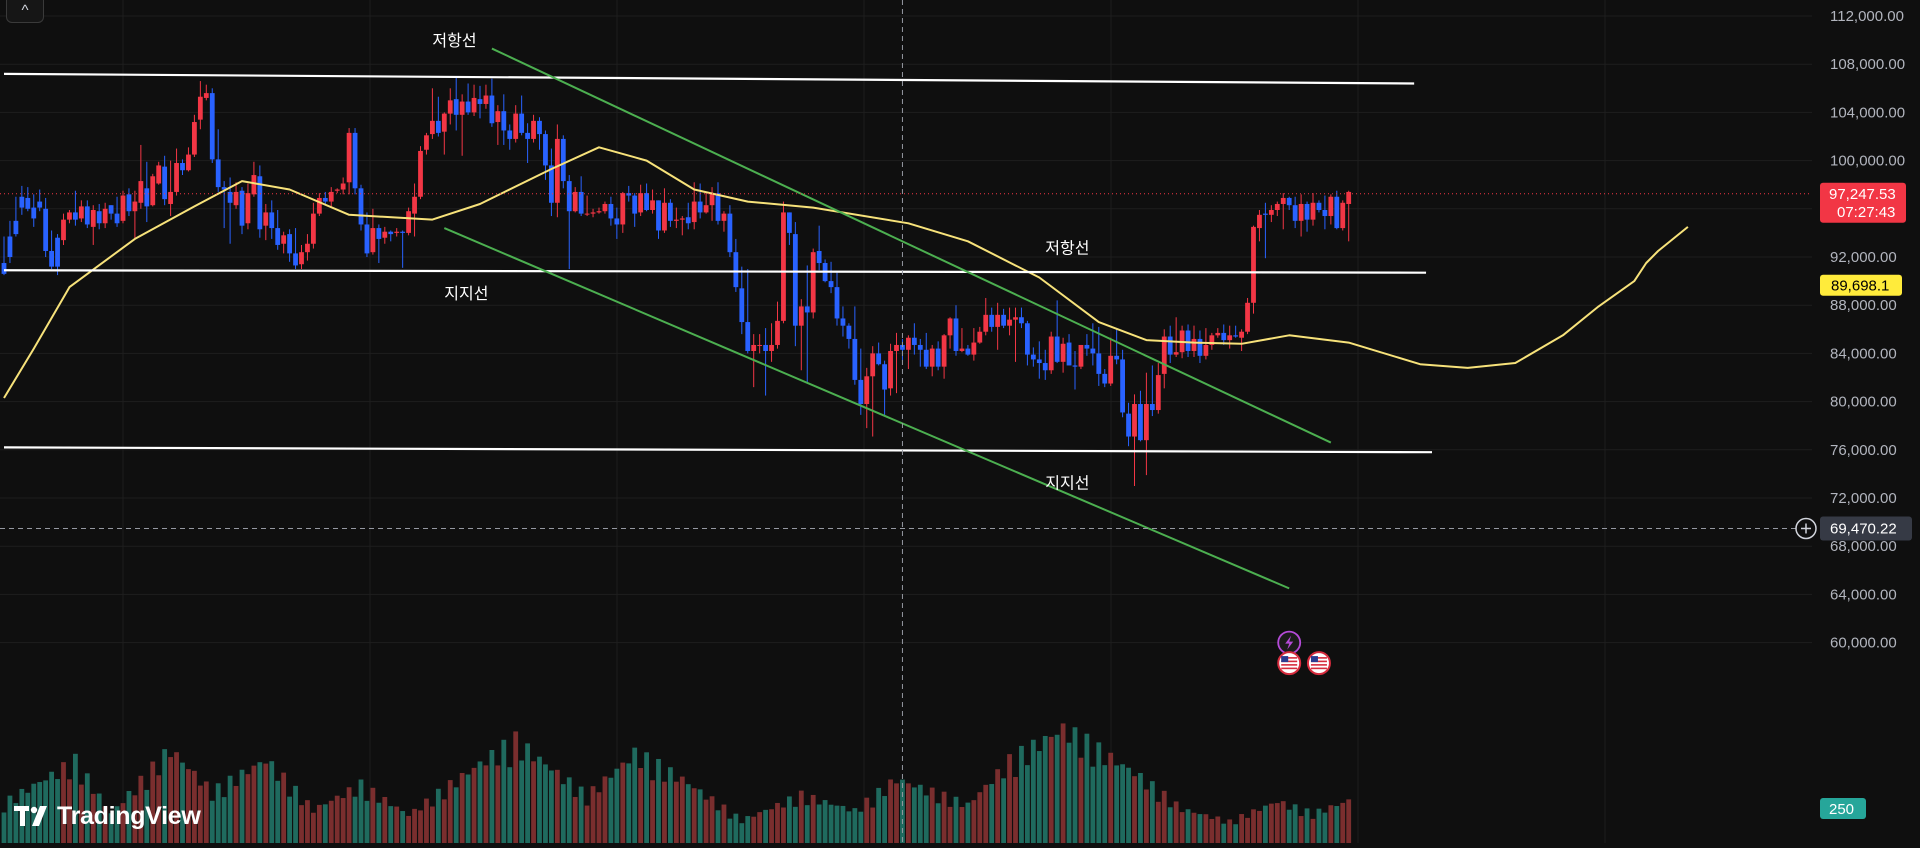  I want to click on y-tick-label: 100,000.00, so click(1867, 161).